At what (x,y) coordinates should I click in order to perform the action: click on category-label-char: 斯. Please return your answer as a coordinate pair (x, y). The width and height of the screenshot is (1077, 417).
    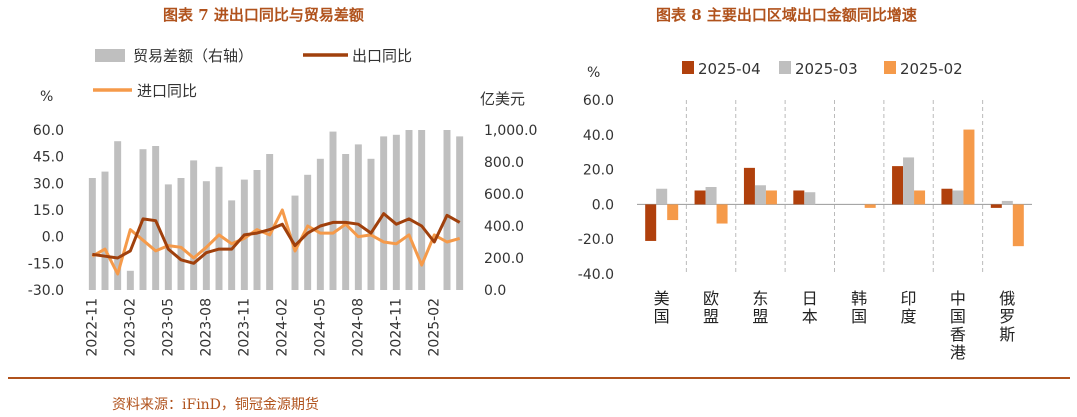
    Looking at the image, I should click on (1007, 334).